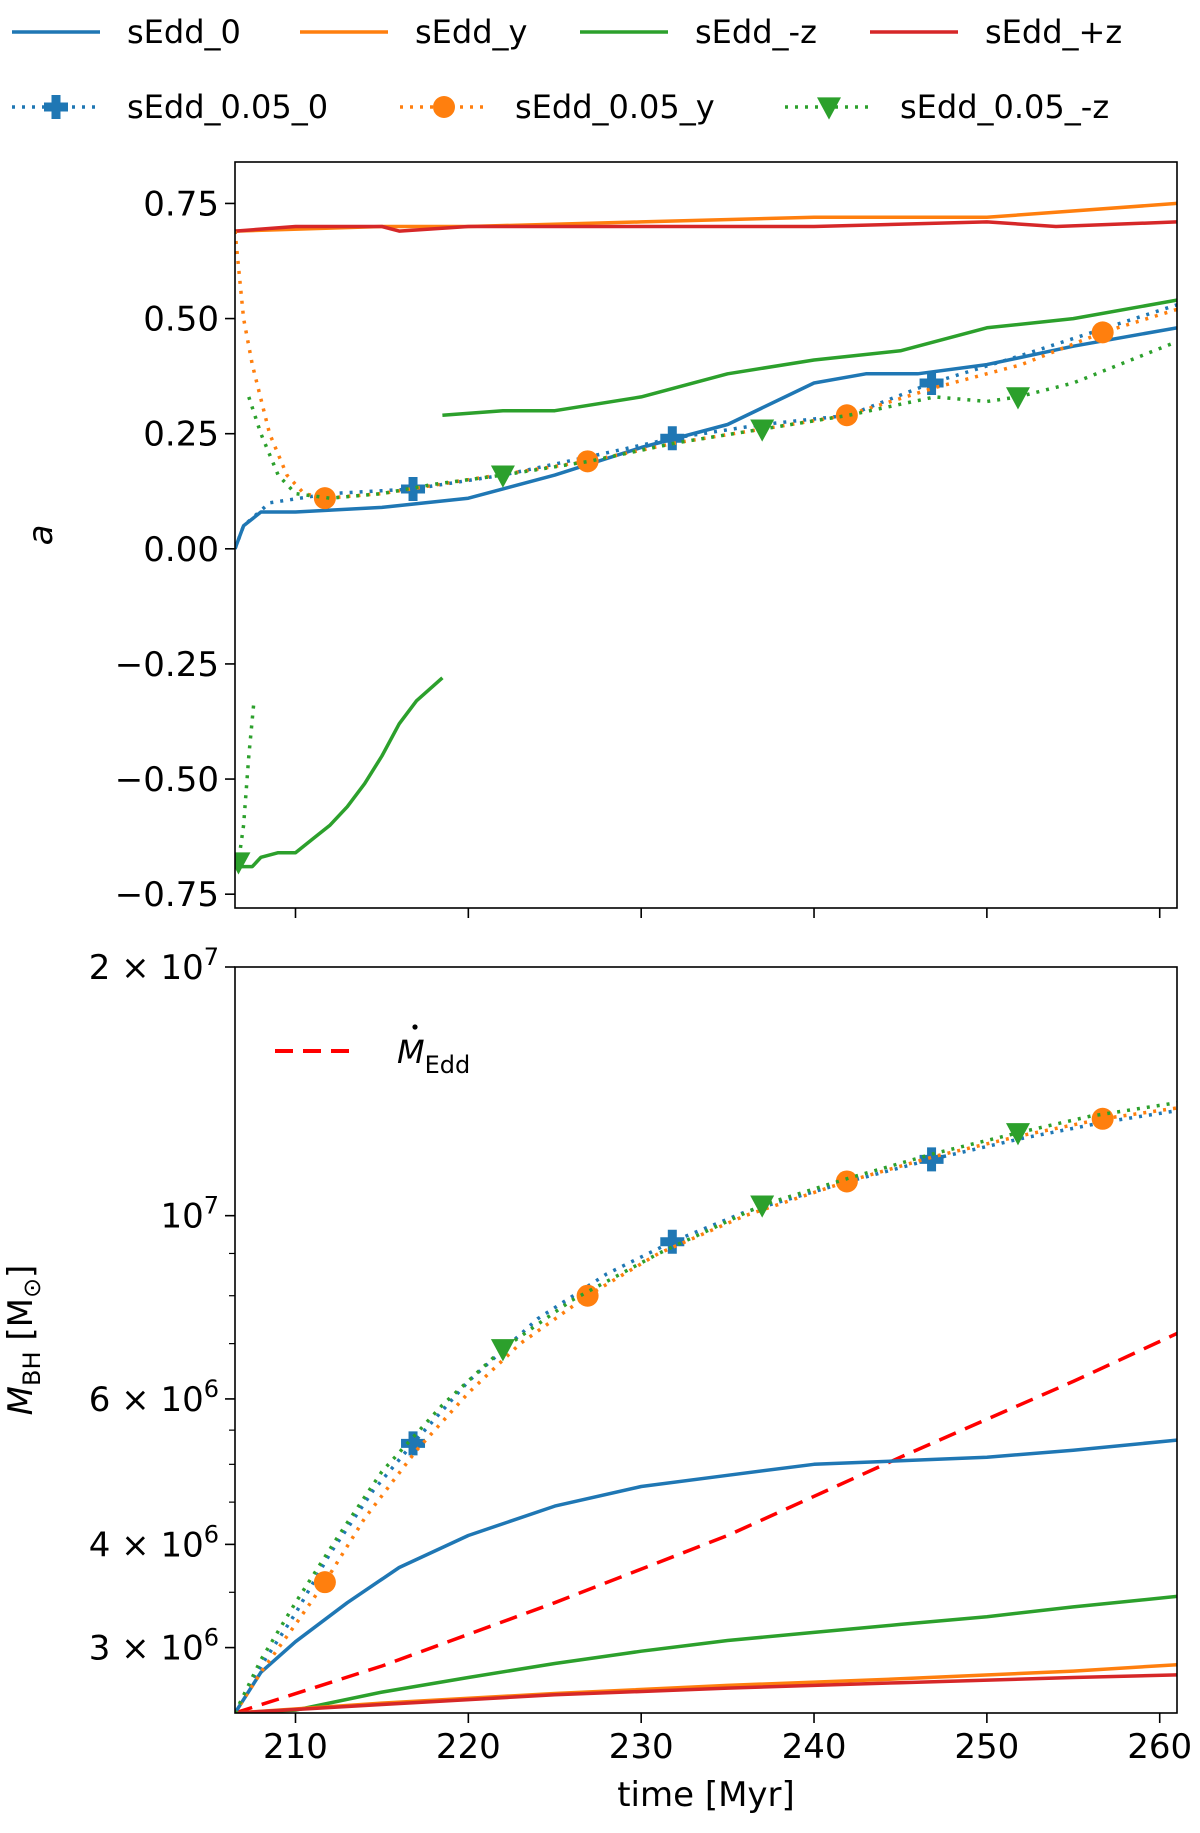 The width and height of the screenshot is (1200, 1833). I want to click on y-tick-label-4: 2 × 10⁷, so click(154, 965).